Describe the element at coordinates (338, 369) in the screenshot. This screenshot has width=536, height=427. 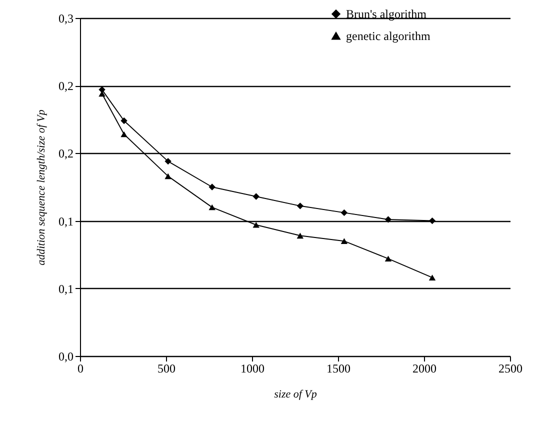
I see `x-tick-label: 1500` at that location.